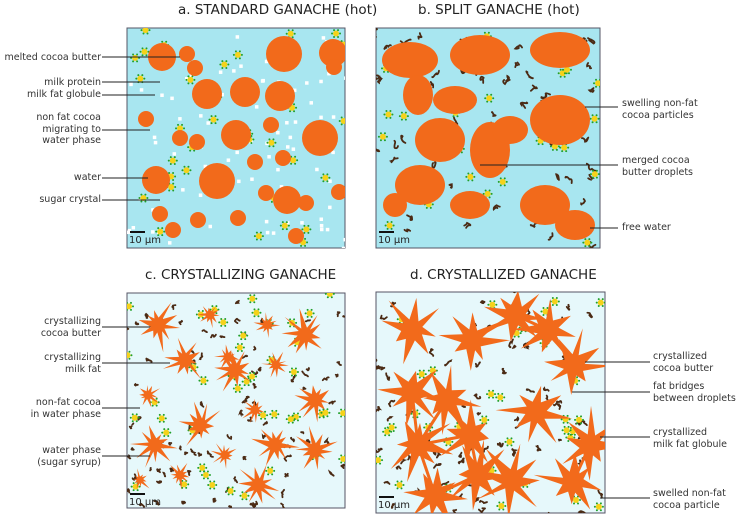  I want to click on crystallized-cocoa-butter, so click(567, 481).